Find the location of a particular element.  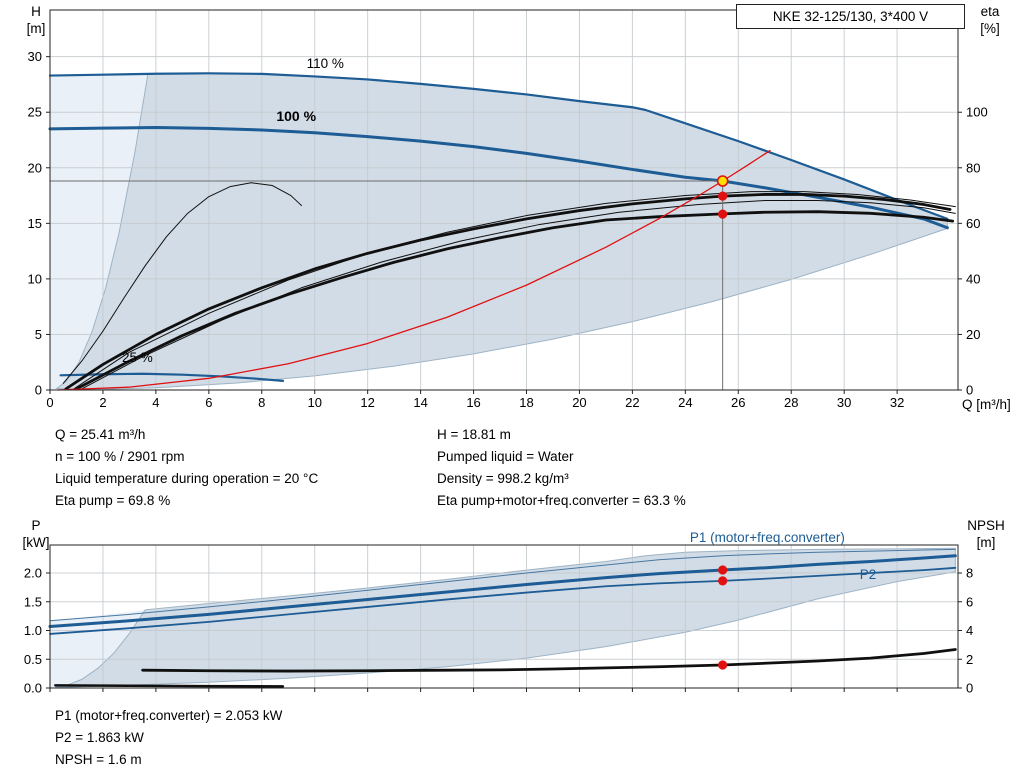

p1-upper-bound is located at coordinates (502, 585).